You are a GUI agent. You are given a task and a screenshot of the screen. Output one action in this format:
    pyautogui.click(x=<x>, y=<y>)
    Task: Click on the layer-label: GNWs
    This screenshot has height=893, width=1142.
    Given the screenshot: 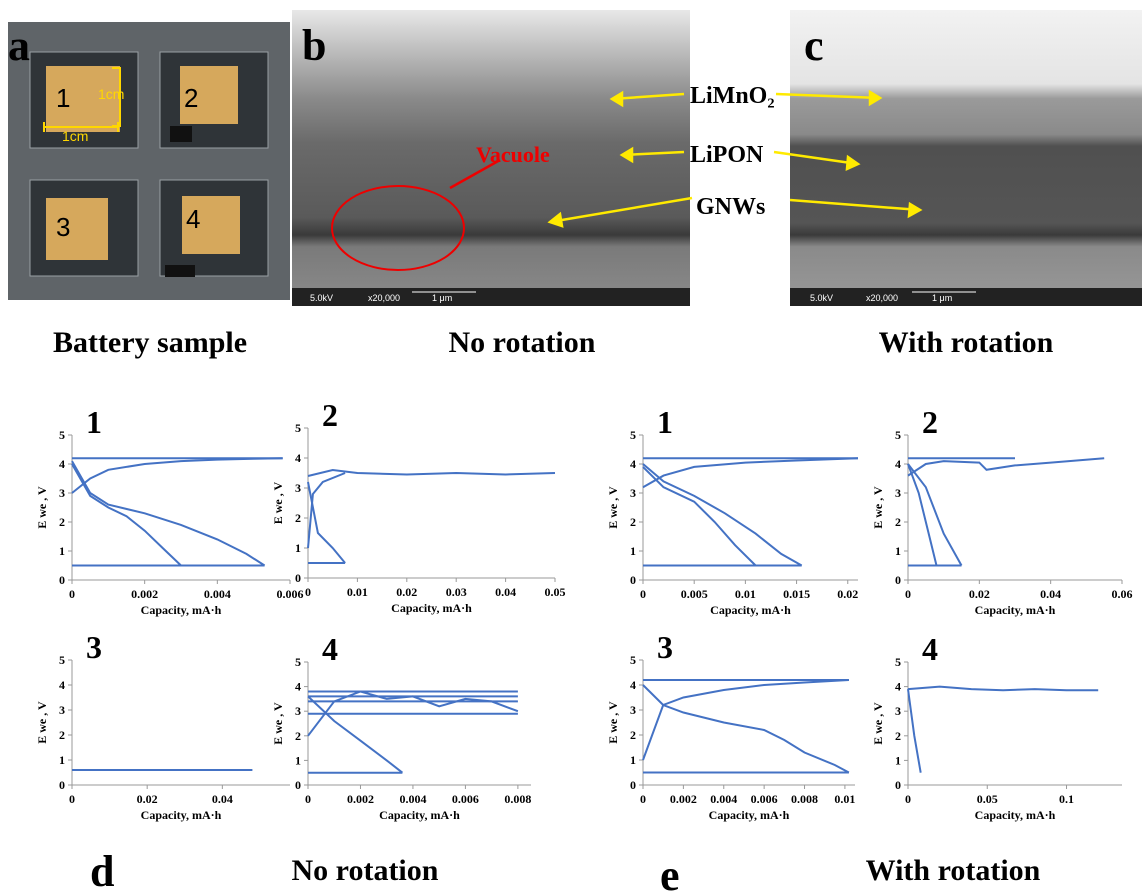 What is the action you would take?
    pyautogui.click(x=730, y=207)
    